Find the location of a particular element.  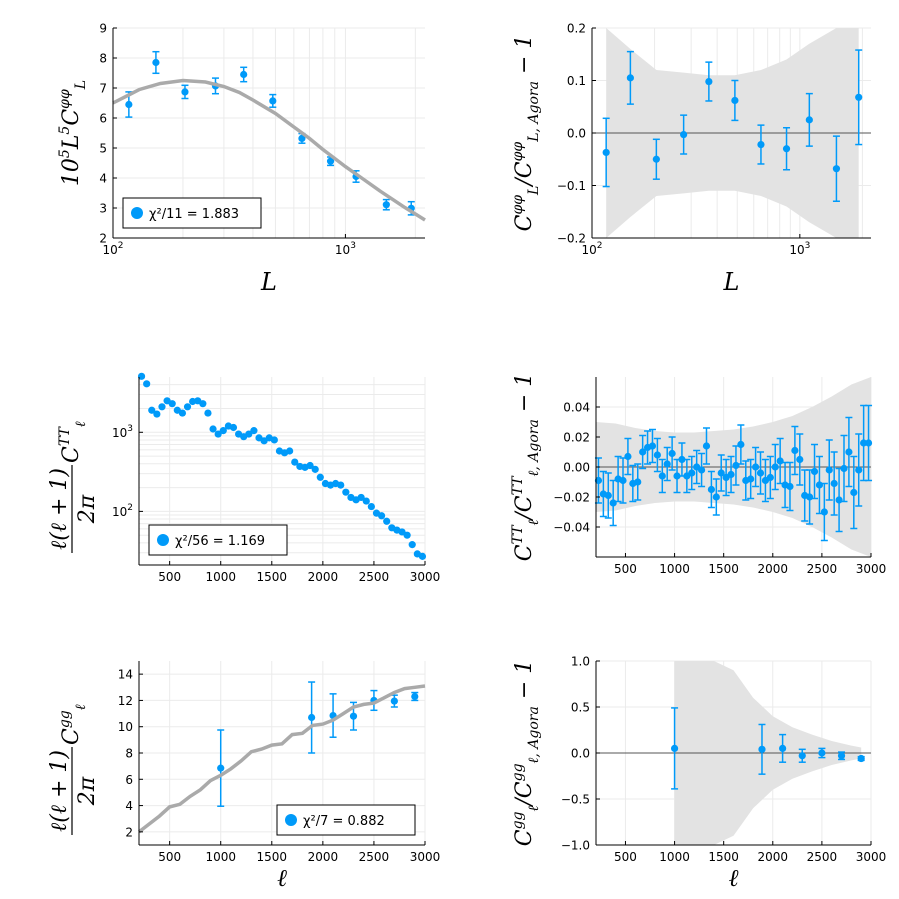

x-tick-label: 10³ is located at coordinates (799, 249).